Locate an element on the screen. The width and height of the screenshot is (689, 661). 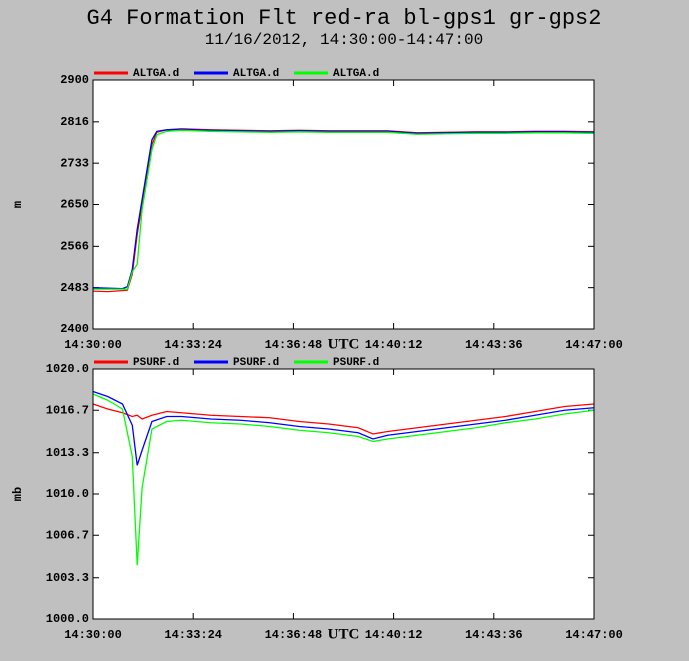
y-axis-label: mb is located at coordinates (18, 494).